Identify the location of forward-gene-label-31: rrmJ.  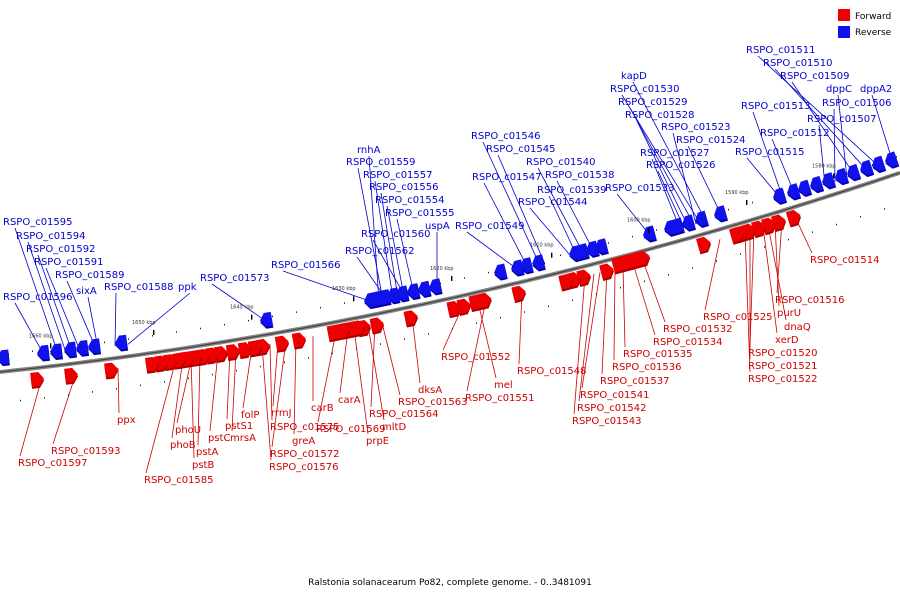
(281, 413).